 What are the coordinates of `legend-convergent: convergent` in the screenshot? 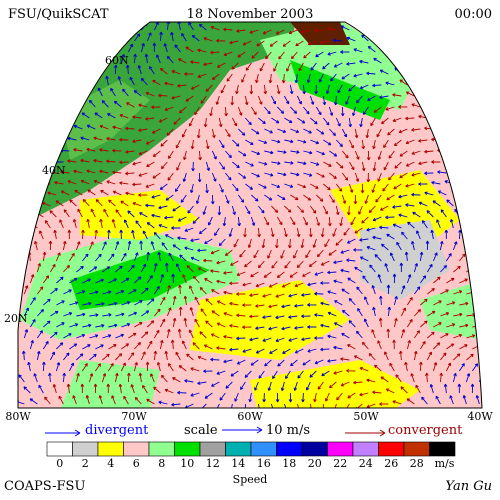 It's located at (425, 430).